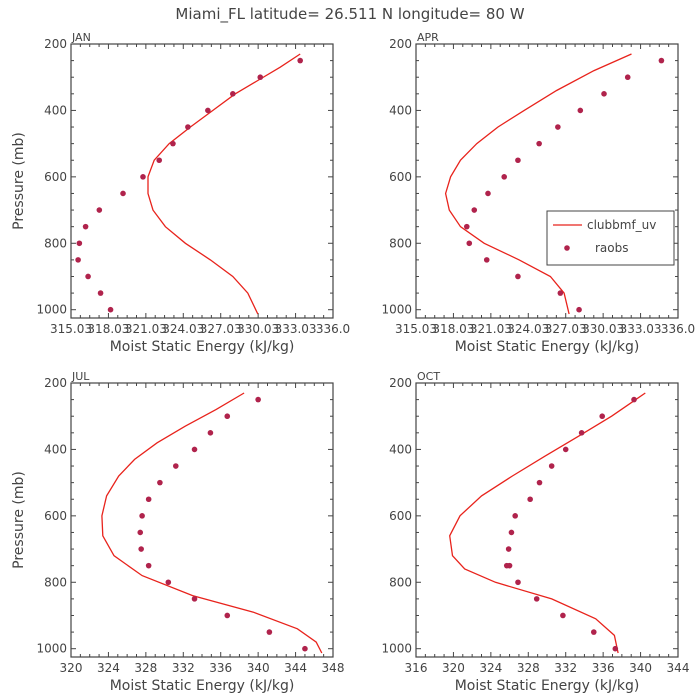 The image size is (700, 700). What do you see at coordinates (428, 37) in the screenshot?
I see `panel-title: APR` at bounding box center [428, 37].